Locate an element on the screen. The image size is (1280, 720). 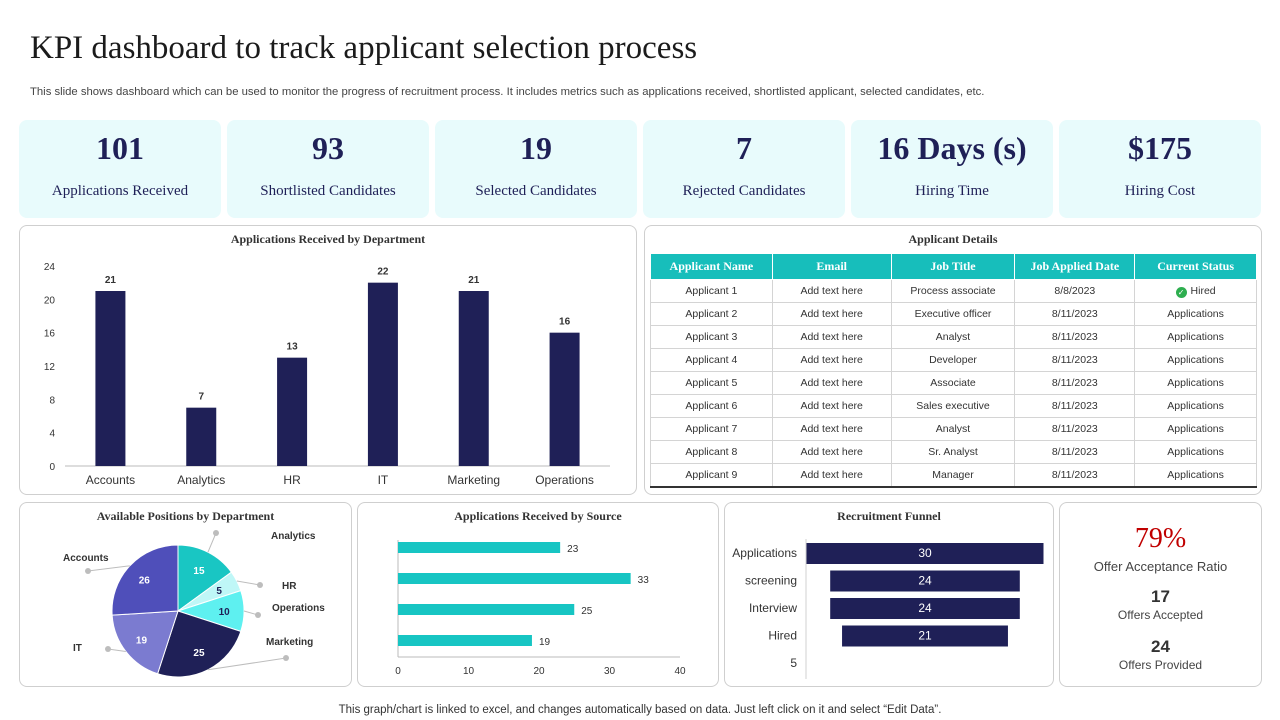
y-tick-label: 20 is located at coordinates (50, 300).